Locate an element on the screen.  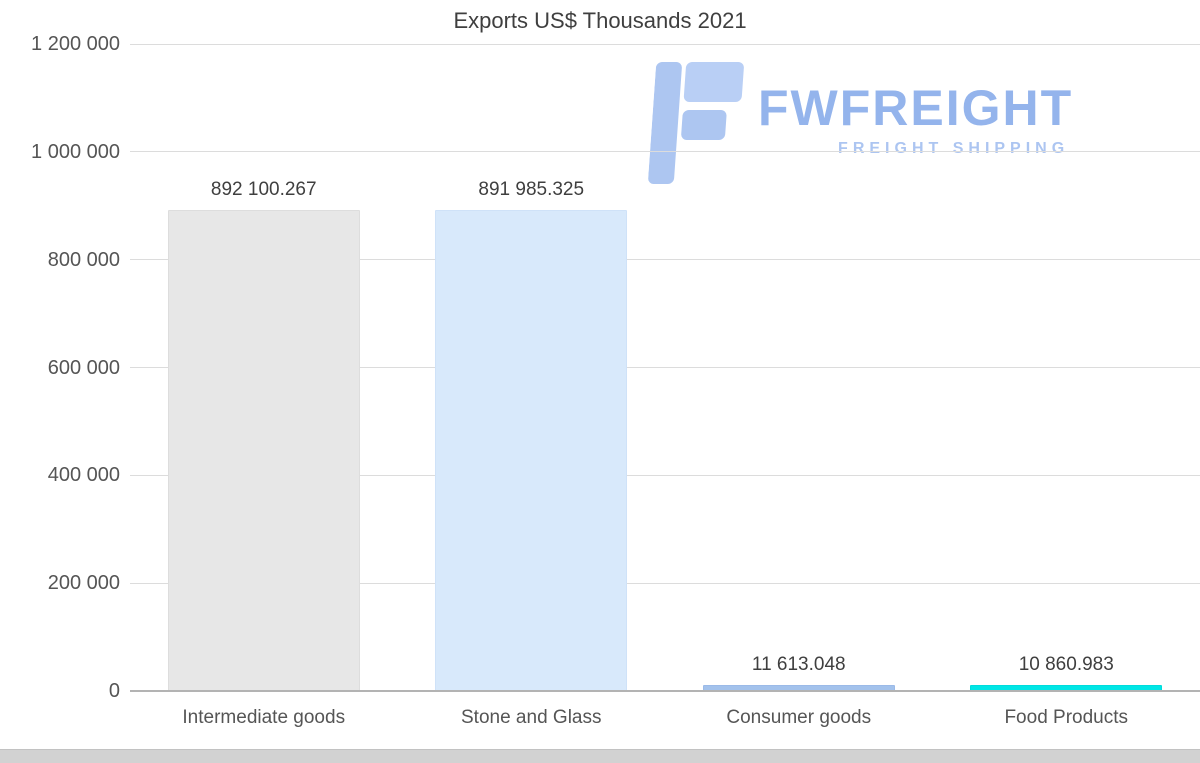
bar-intermediate-goods is located at coordinates (263, 450).